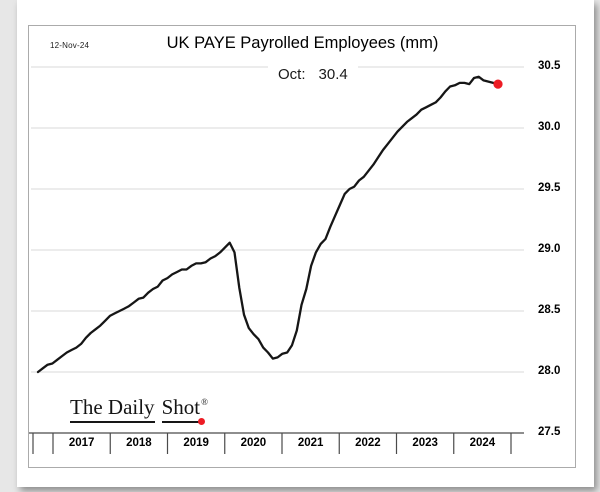  Describe the element at coordinates (549, 432) in the screenshot. I see `y-axis-label: 27.5` at that location.